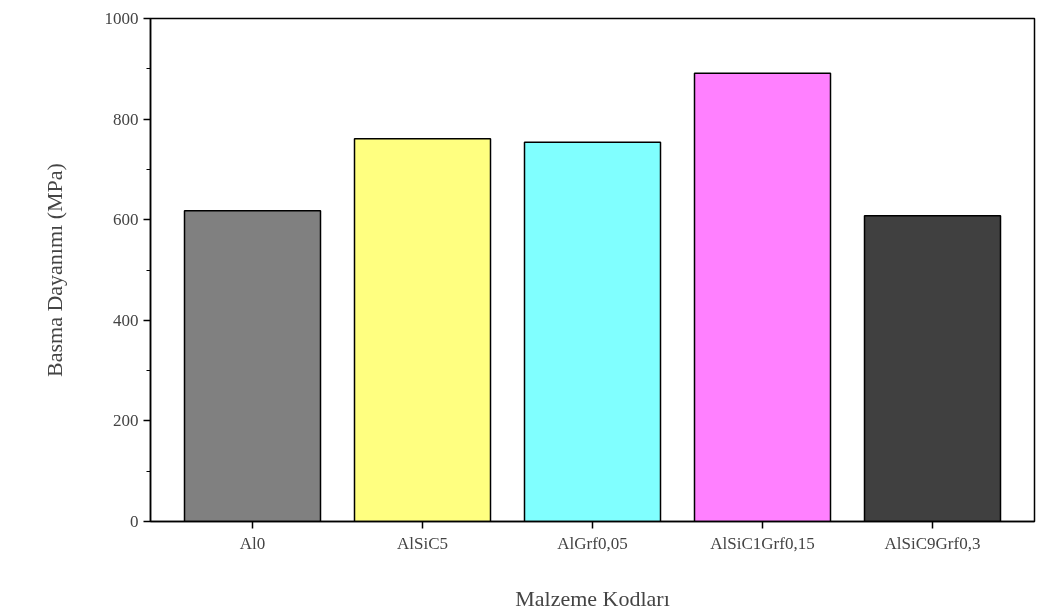  Describe the element at coordinates (134, 521) in the screenshot. I see `y-tick-label: 0` at that location.